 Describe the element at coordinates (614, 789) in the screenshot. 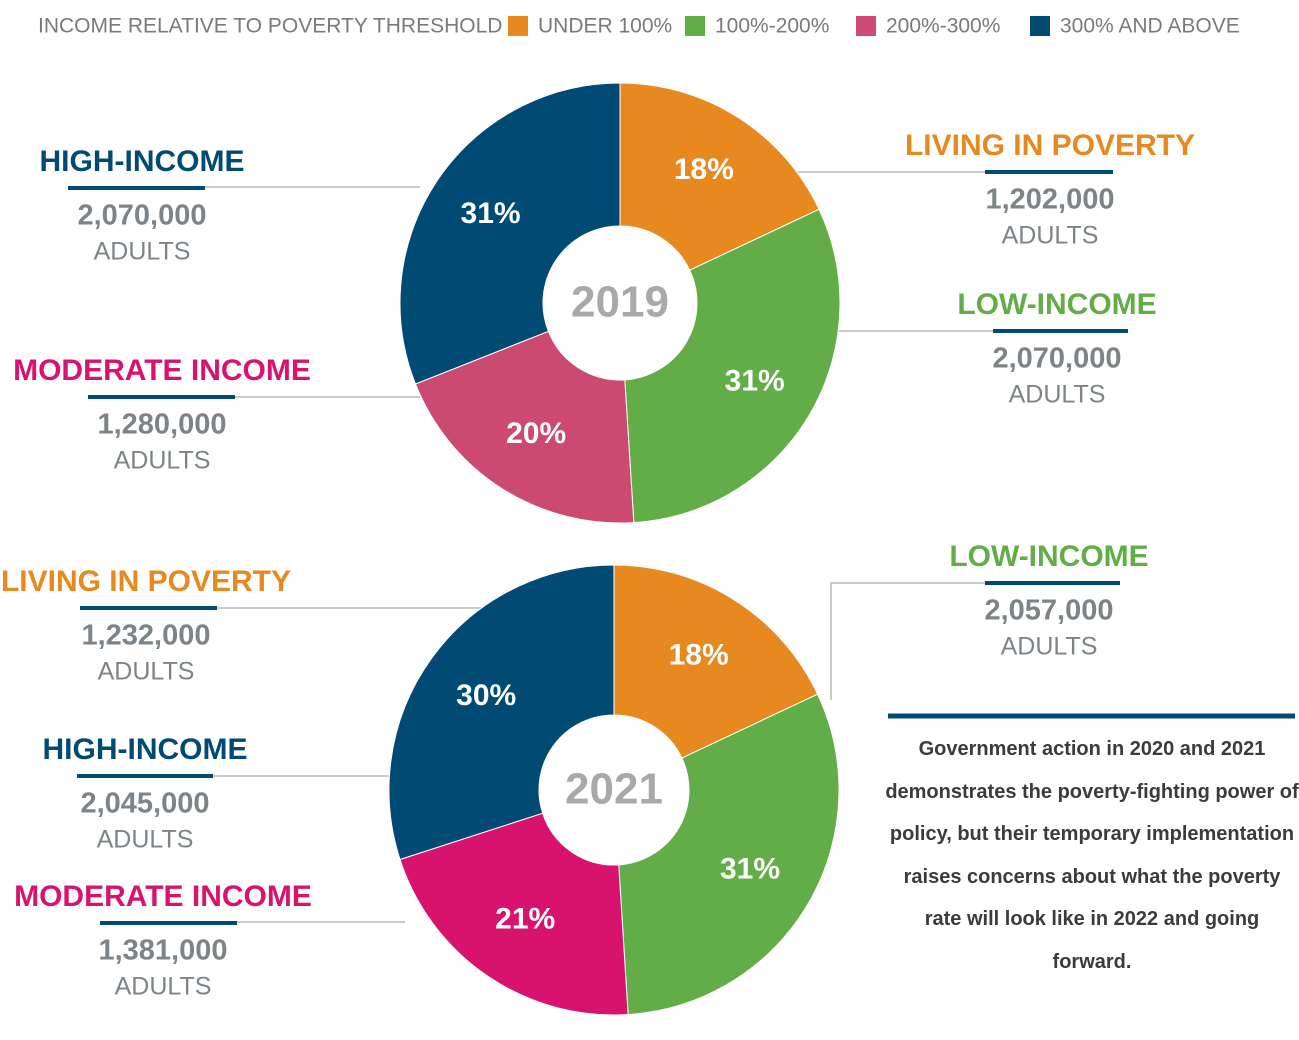

I see `center-label: 2021` at that location.